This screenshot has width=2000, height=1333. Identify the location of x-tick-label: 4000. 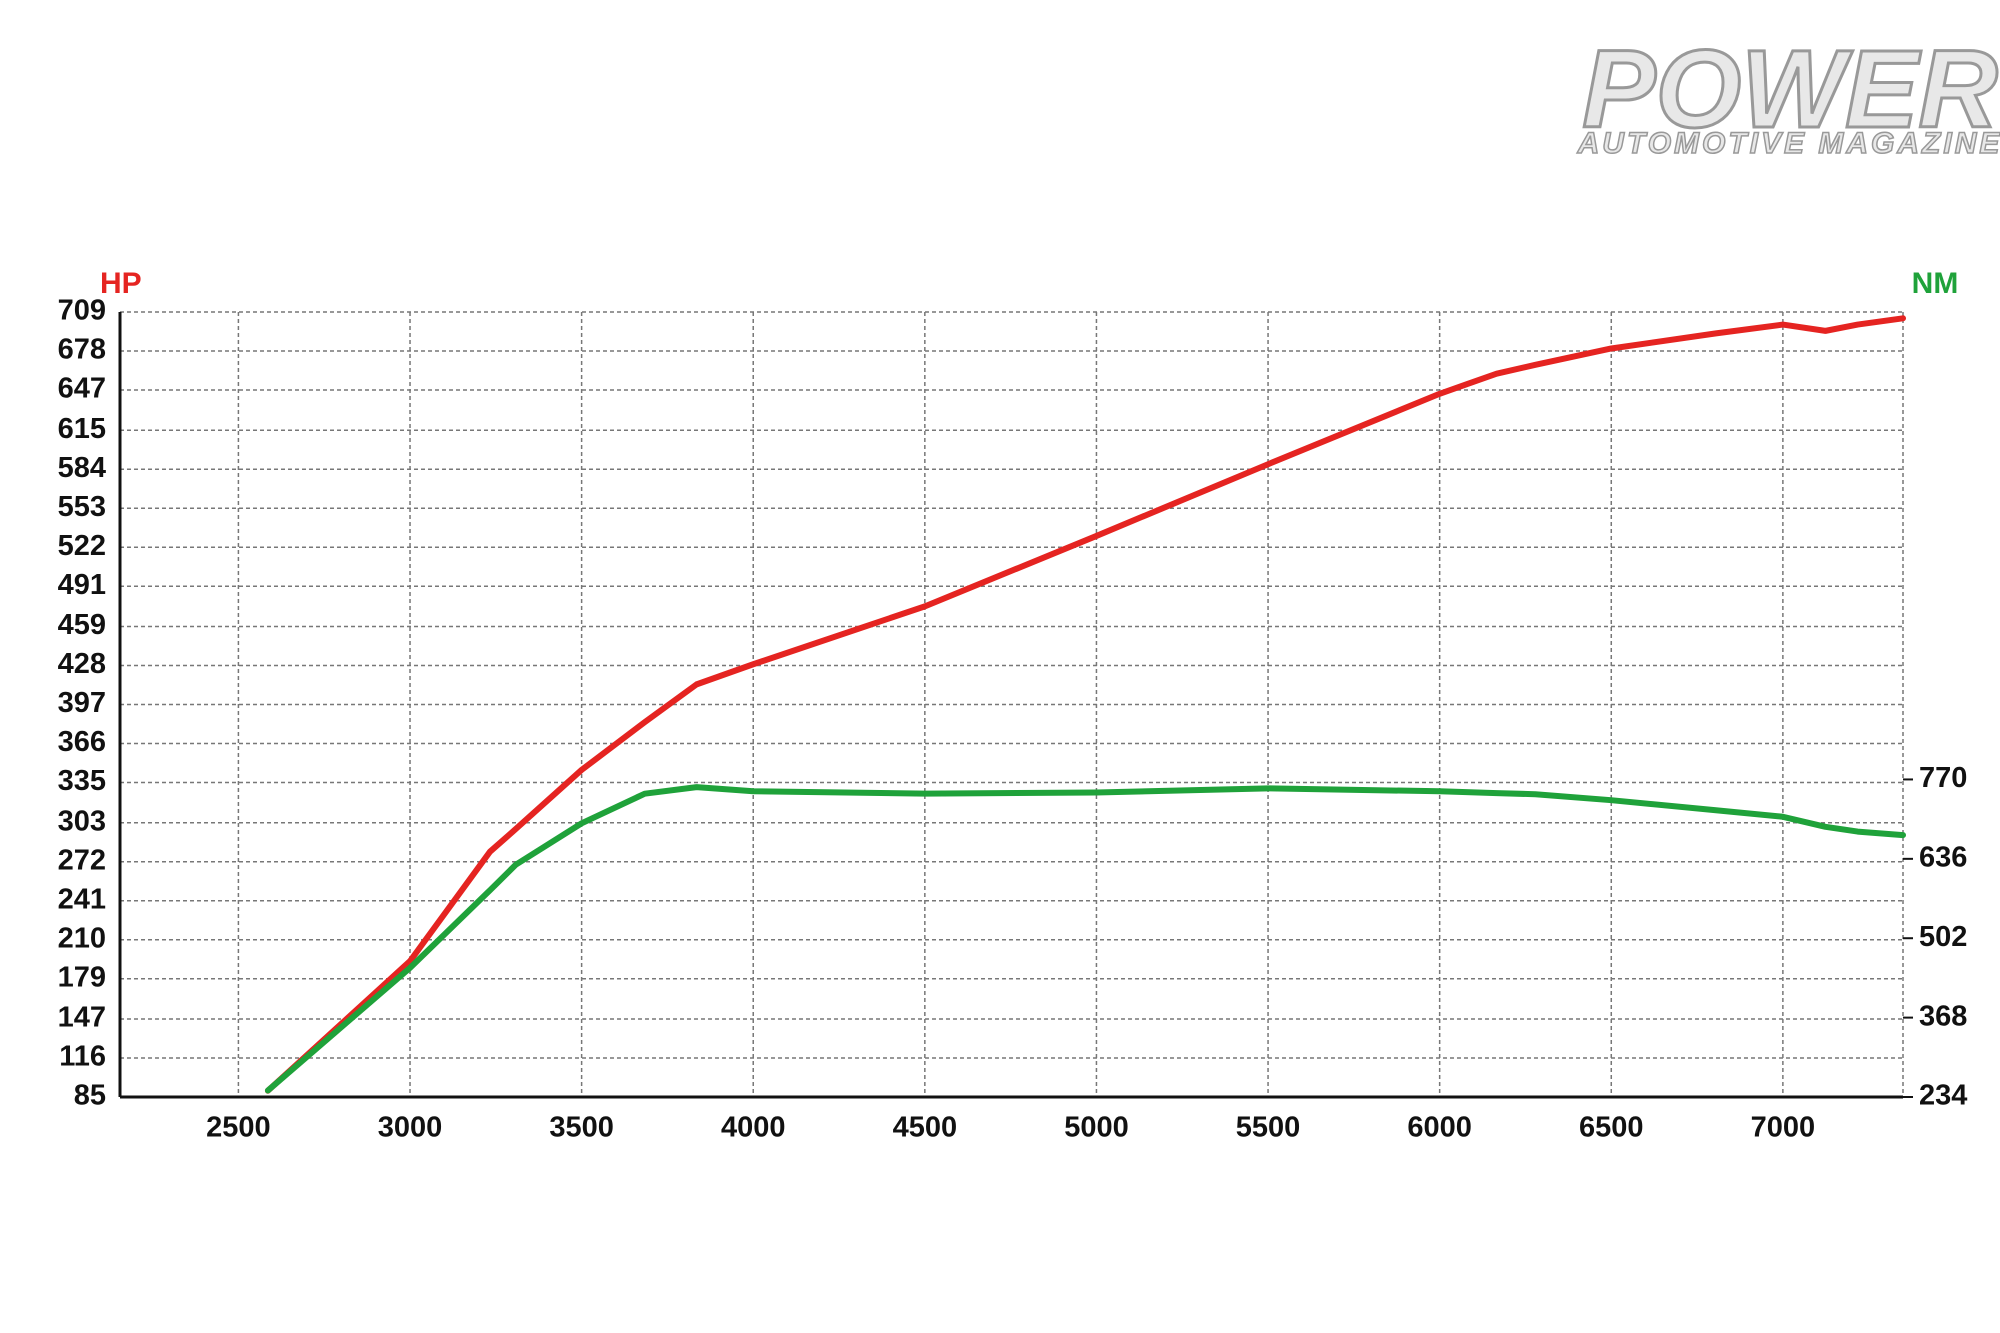
(753, 1128).